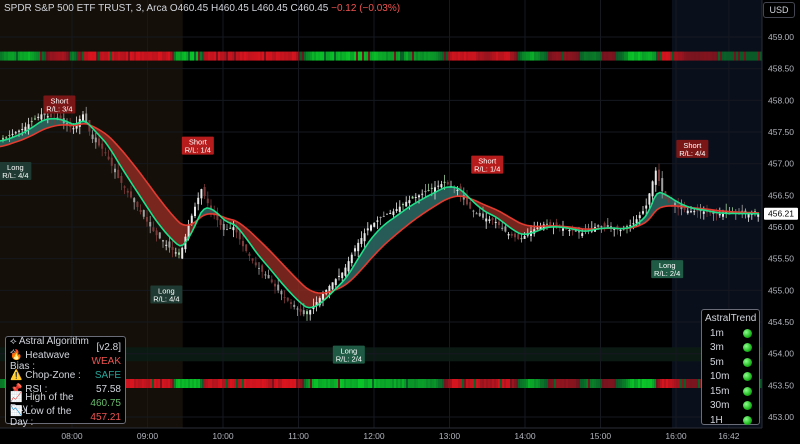 This screenshot has width=800, height=444. What do you see at coordinates (747, 406) in the screenshot?
I see `trend-status-dot-icon` at bounding box center [747, 406].